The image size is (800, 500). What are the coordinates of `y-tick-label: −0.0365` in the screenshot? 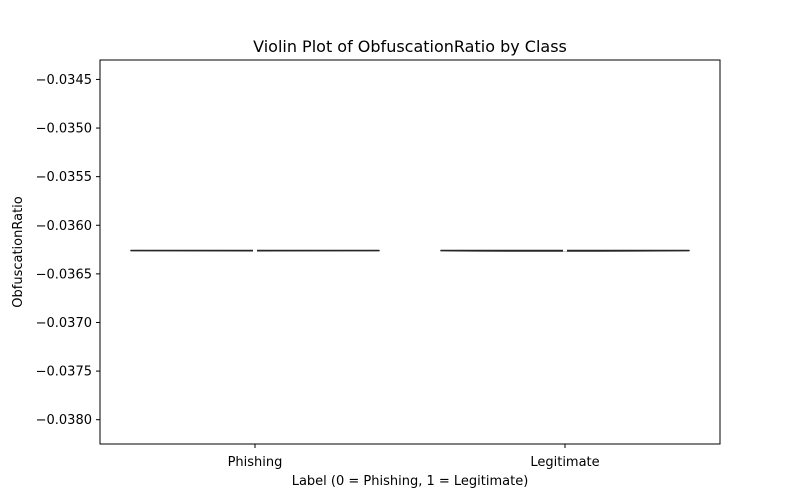 It's located at (64, 274).